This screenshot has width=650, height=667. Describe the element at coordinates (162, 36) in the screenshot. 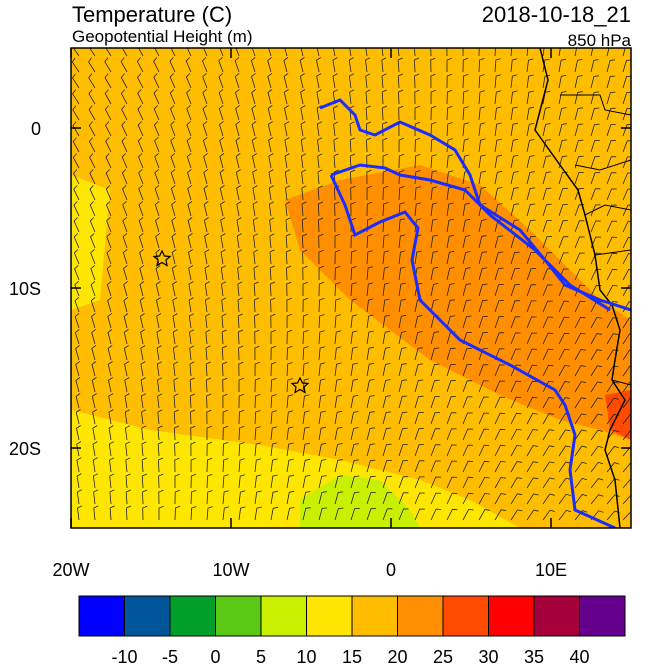

I see `subtitle: Geopotential Height (m)` at that location.